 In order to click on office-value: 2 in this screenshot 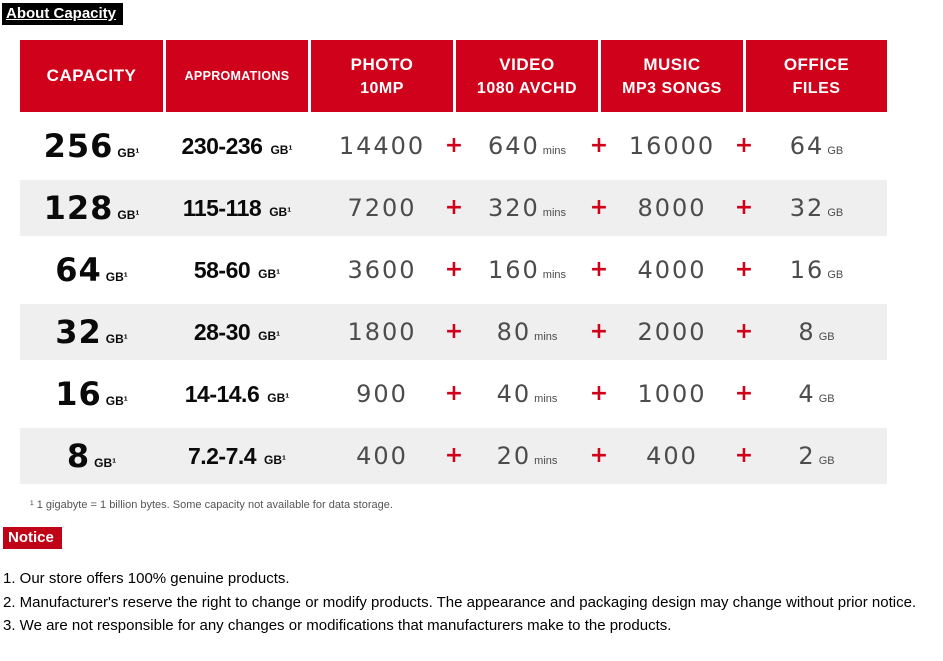, I will do `click(807, 456)`.